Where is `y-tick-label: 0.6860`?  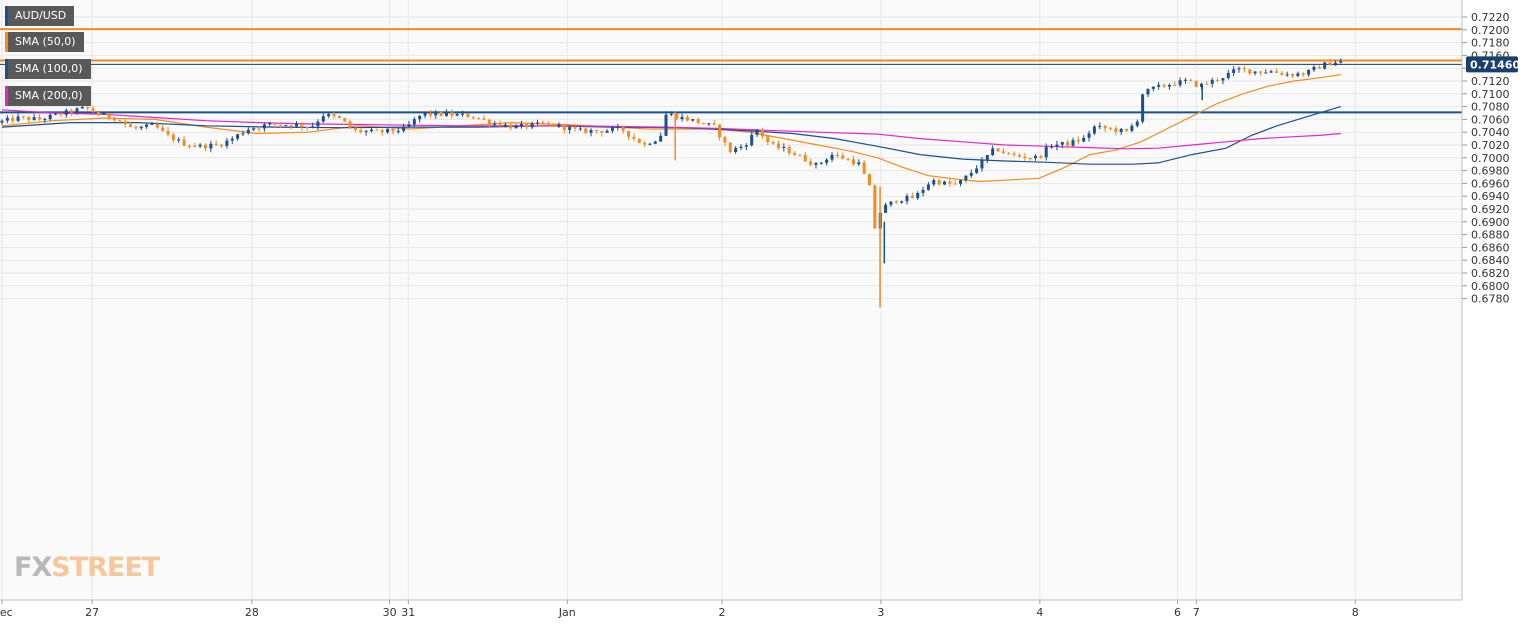 y-tick-label: 0.6860 is located at coordinates (1490, 247).